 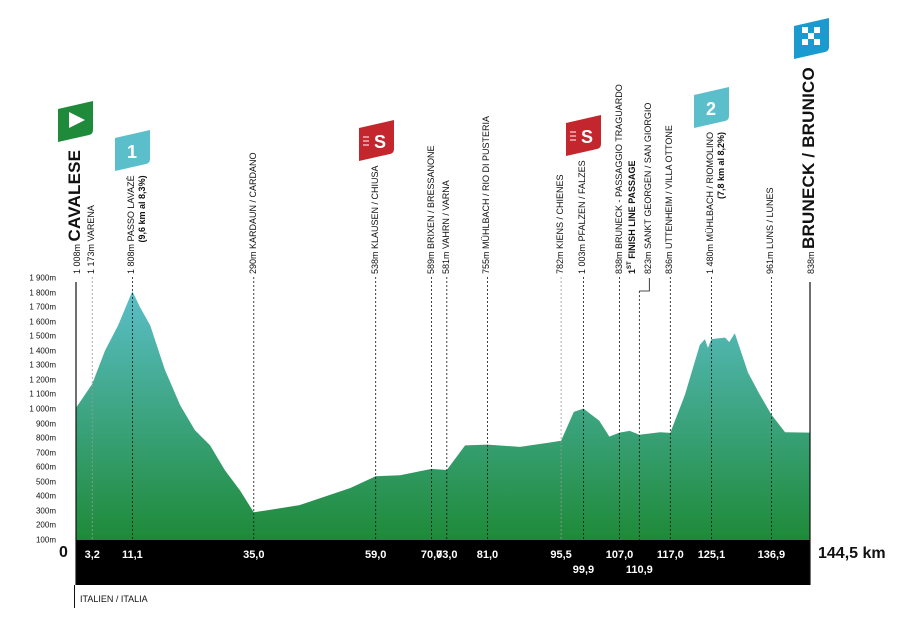 What do you see at coordinates (431, 555) in the screenshot?
I see `km-label: 70,0` at bounding box center [431, 555].